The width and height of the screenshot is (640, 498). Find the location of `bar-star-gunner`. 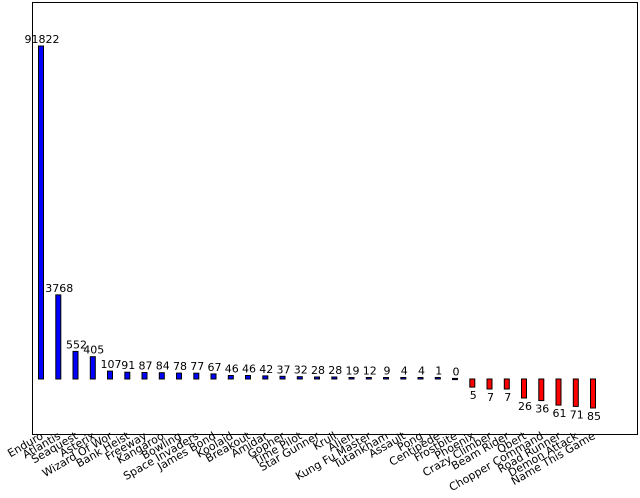

bar-star-gunner is located at coordinates (317, 378).